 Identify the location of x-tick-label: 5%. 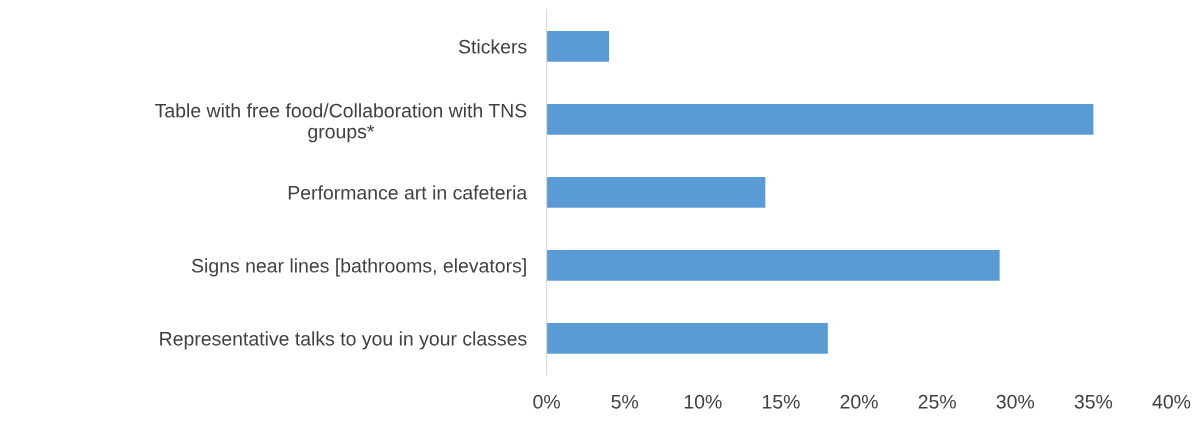
(625, 401).